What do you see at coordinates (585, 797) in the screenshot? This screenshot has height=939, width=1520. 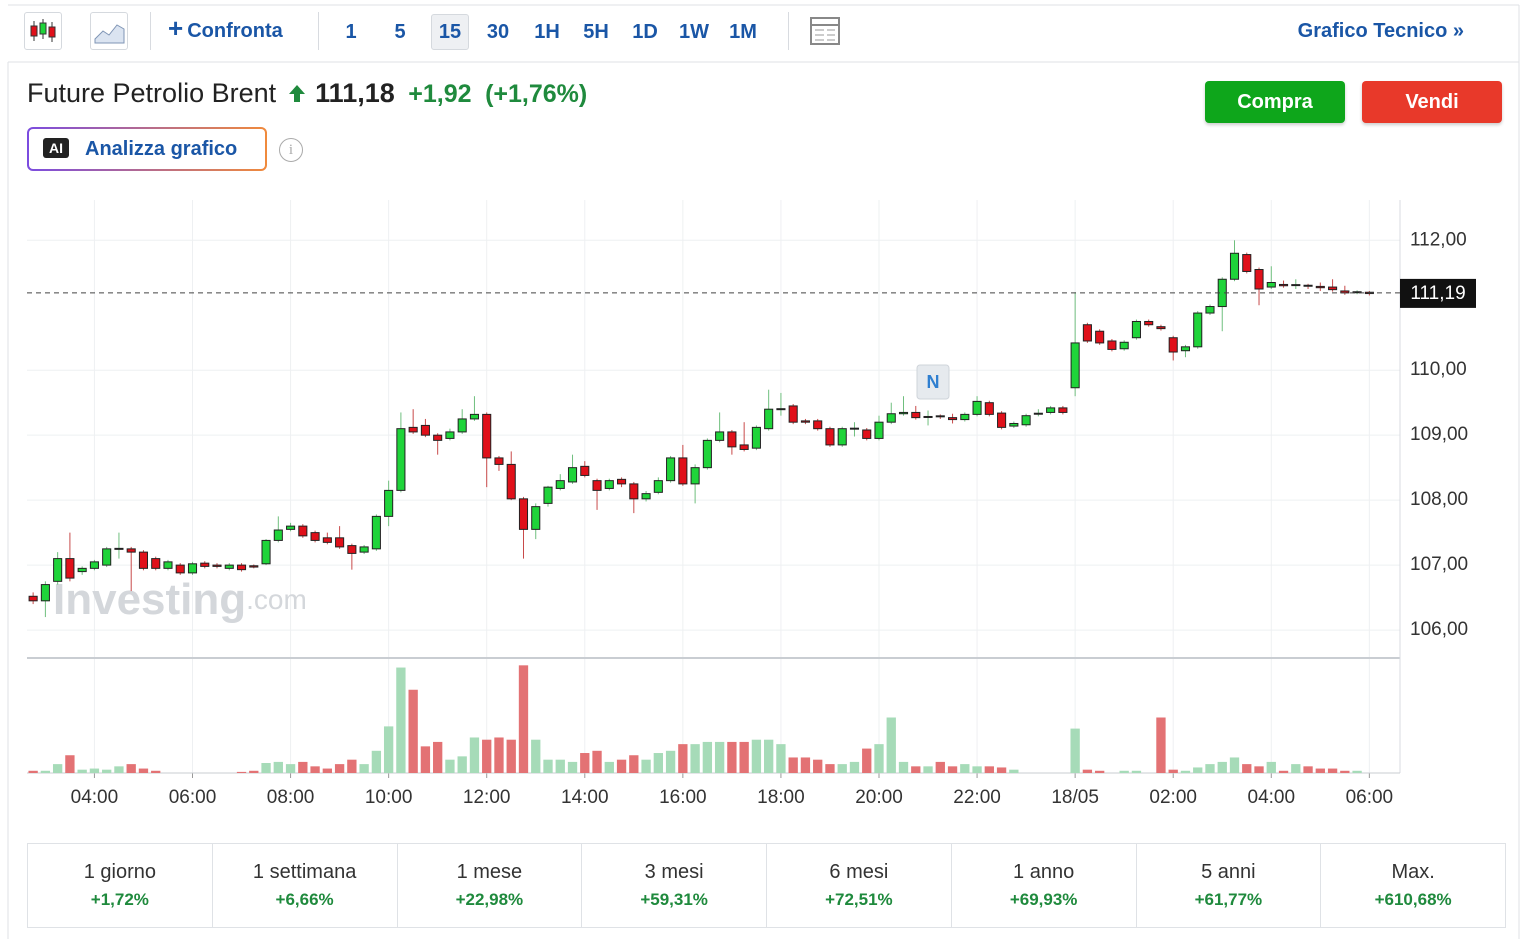 I see `x-tick-label: 14:00` at bounding box center [585, 797].